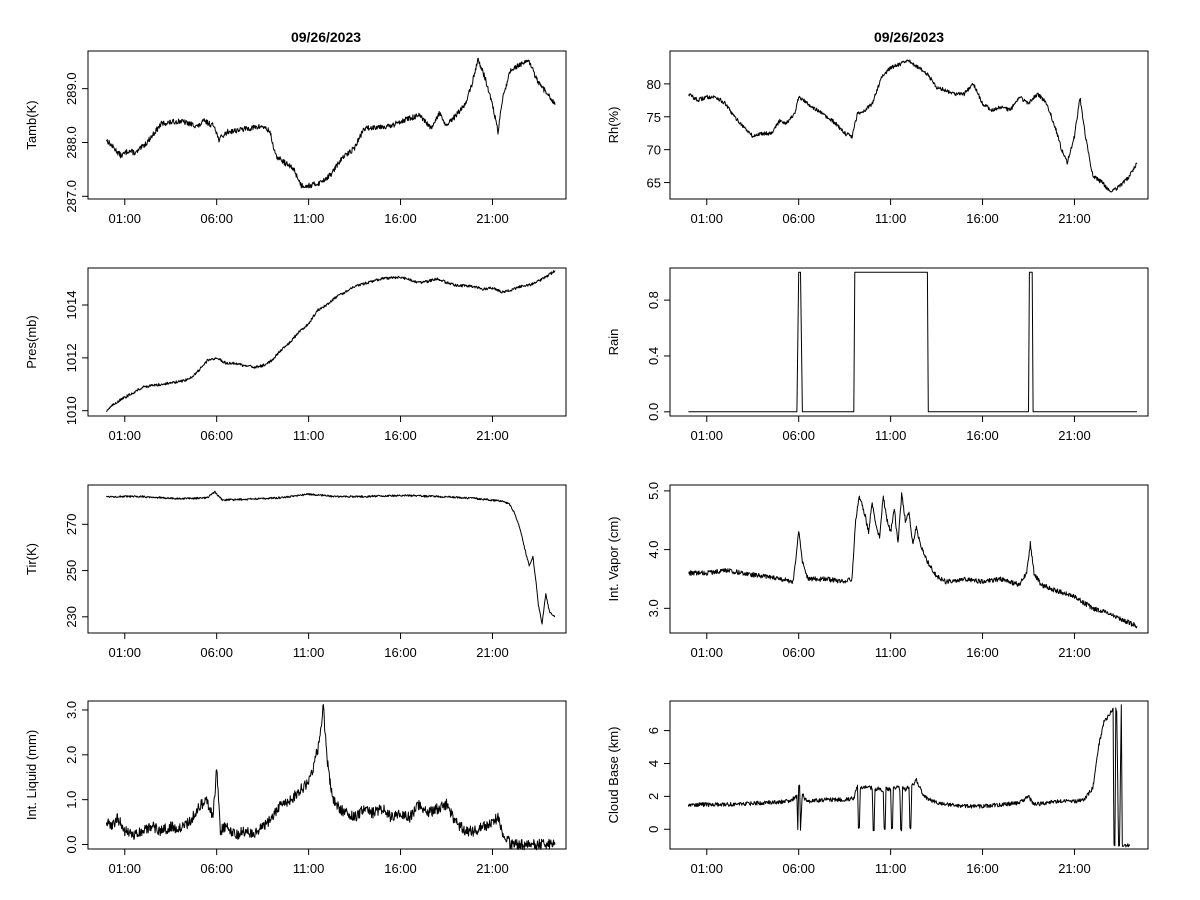  I want to click on tamb-k-y-tick-label: 287.0, so click(71, 196).